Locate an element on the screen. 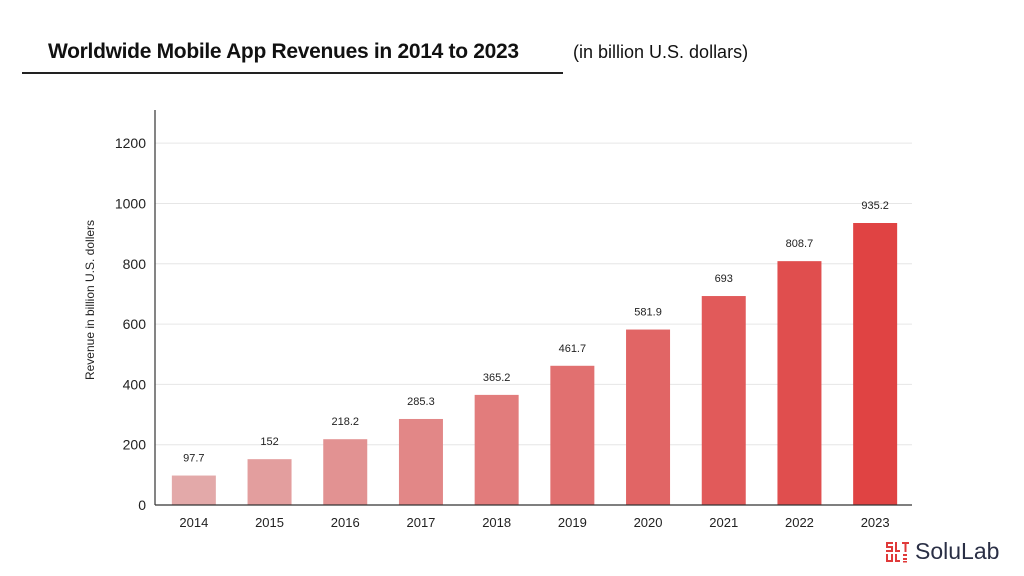 The height and width of the screenshot is (576, 1024). bar-2015 is located at coordinates (269, 482).